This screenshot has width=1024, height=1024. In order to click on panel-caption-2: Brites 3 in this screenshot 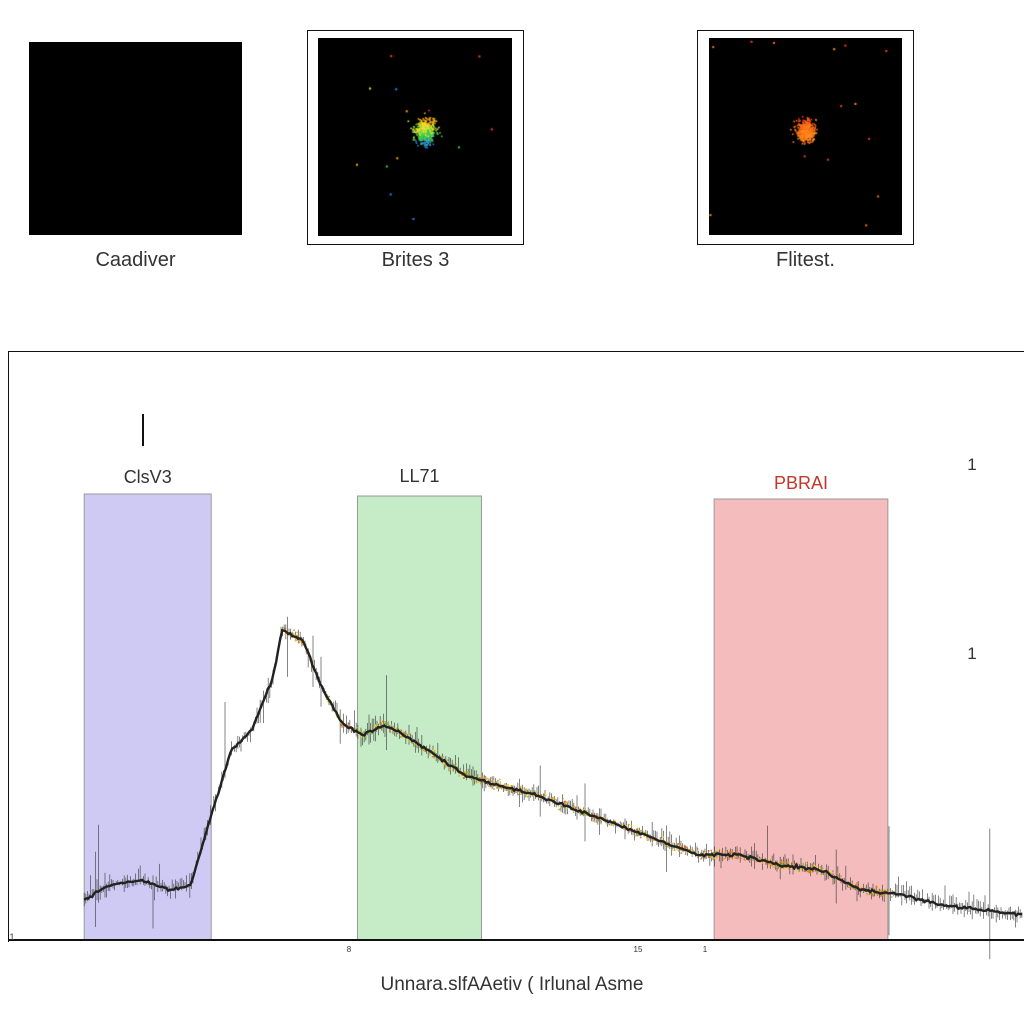, I will do `click(415, 260)`.